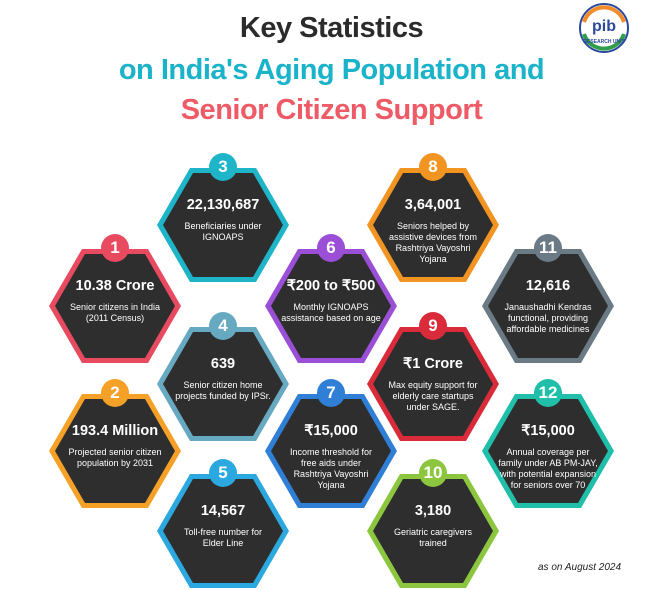 Image resolution: width=663 pixels, height=590 pixels. Describe the element at coordinates (331, 28) in the screenshot. I see `title-line-1: Key Statistics` at that location.